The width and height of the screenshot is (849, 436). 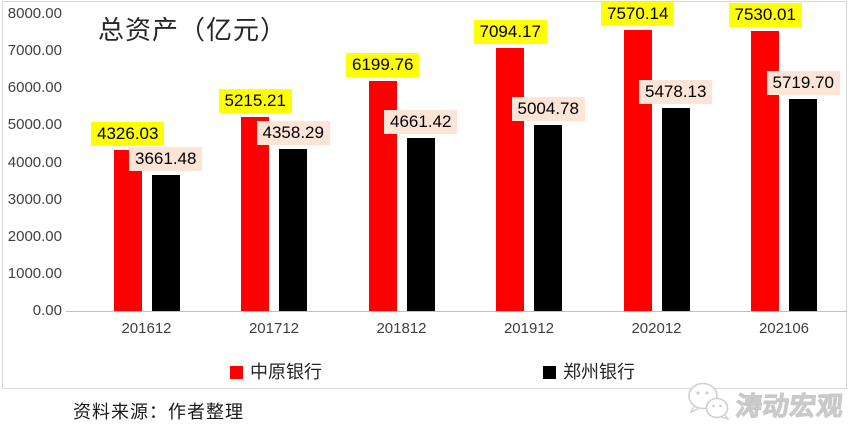 I want to click on chart-title: 总资产（亿元）, so click(x=193, y=30).